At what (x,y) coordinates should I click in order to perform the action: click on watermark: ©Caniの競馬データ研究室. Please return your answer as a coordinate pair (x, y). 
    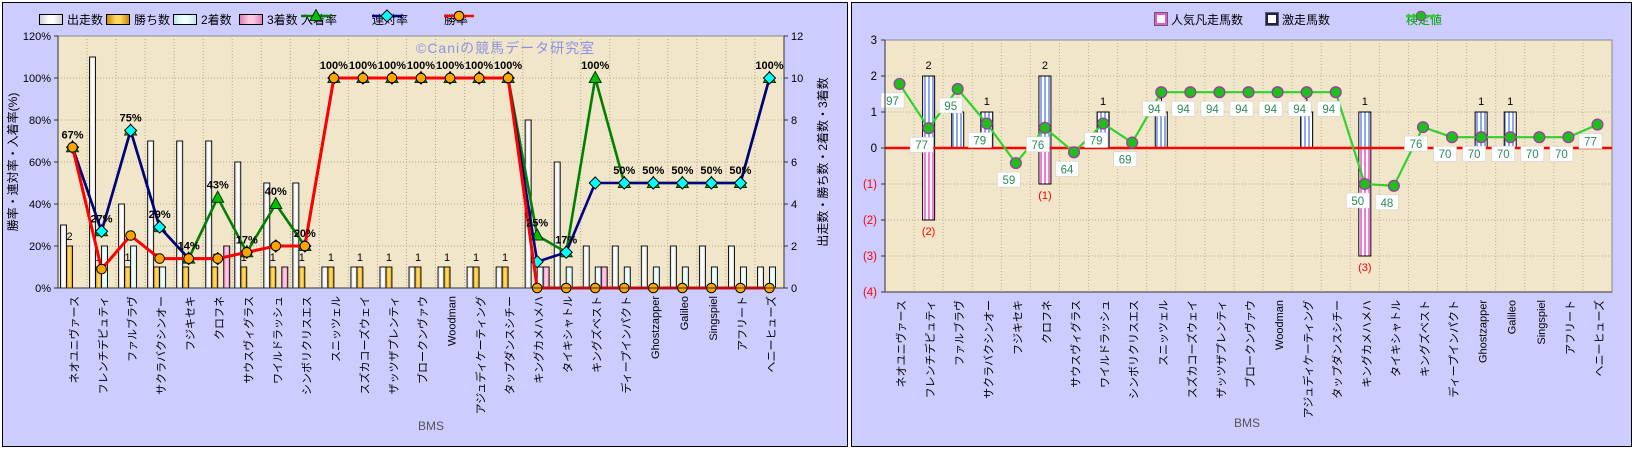
    Looking at the image, I should click on (506, 48).